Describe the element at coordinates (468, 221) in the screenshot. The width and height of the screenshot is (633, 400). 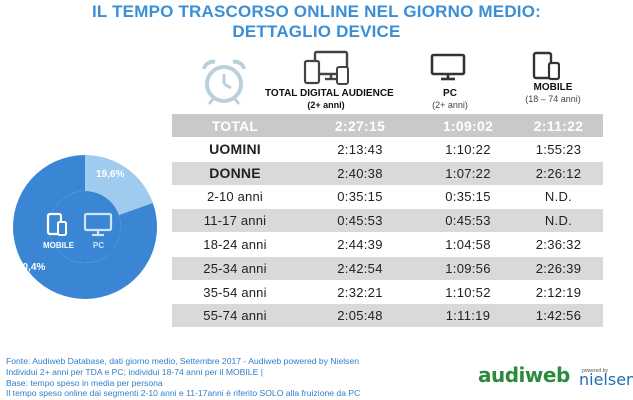
I see `cell-pc: 0:45:53` at that location.